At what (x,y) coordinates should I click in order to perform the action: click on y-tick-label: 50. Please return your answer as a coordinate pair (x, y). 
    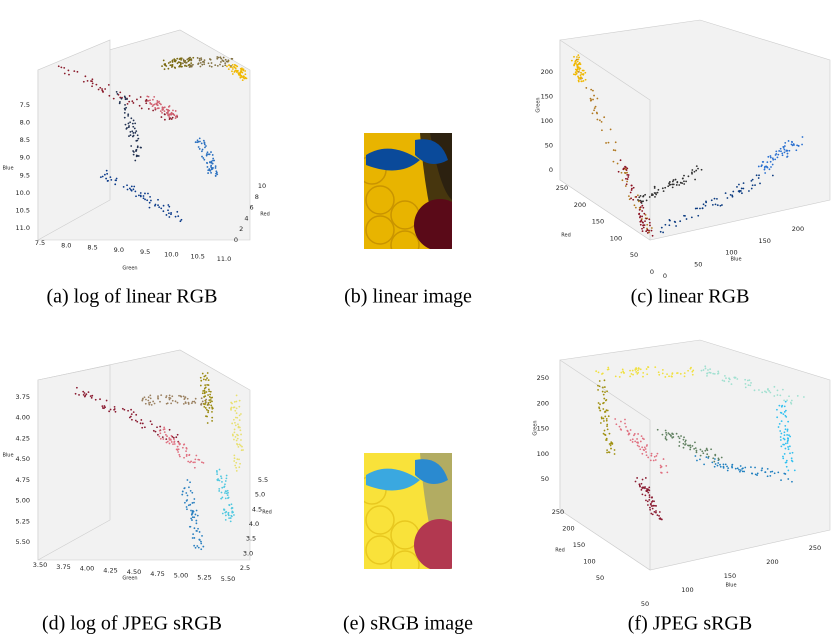
    Looking at the image, I should click on (634, 255).